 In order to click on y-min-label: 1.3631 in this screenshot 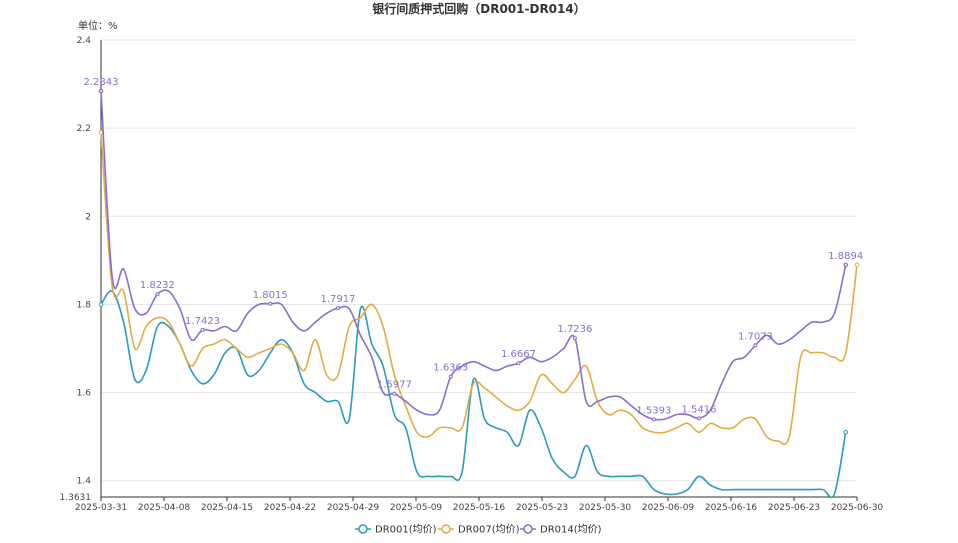, I will do `click(76, 498)`.